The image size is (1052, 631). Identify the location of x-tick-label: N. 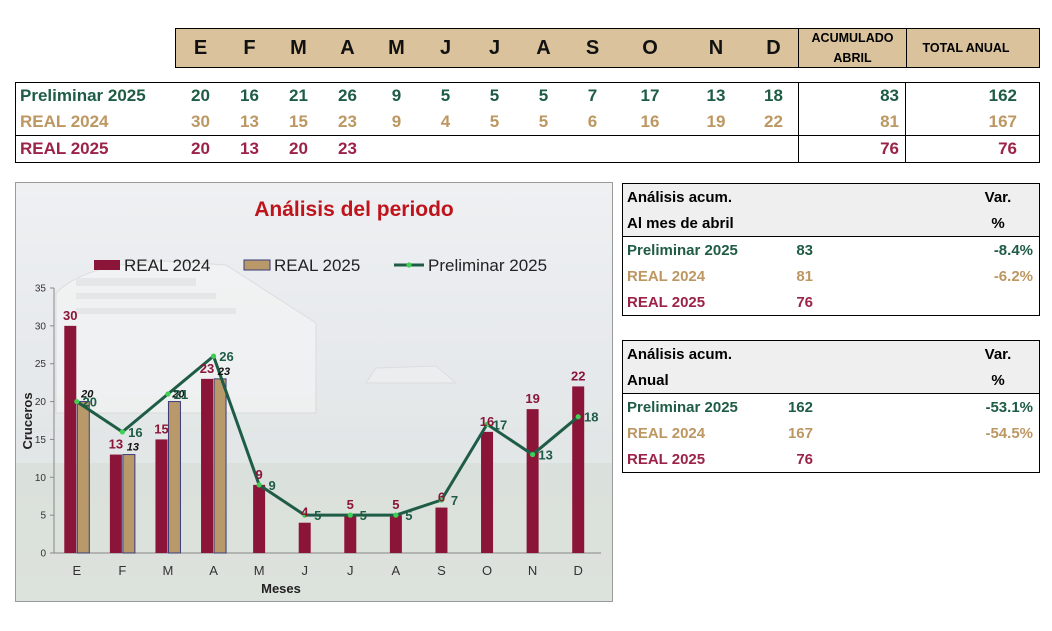
(532, 570).